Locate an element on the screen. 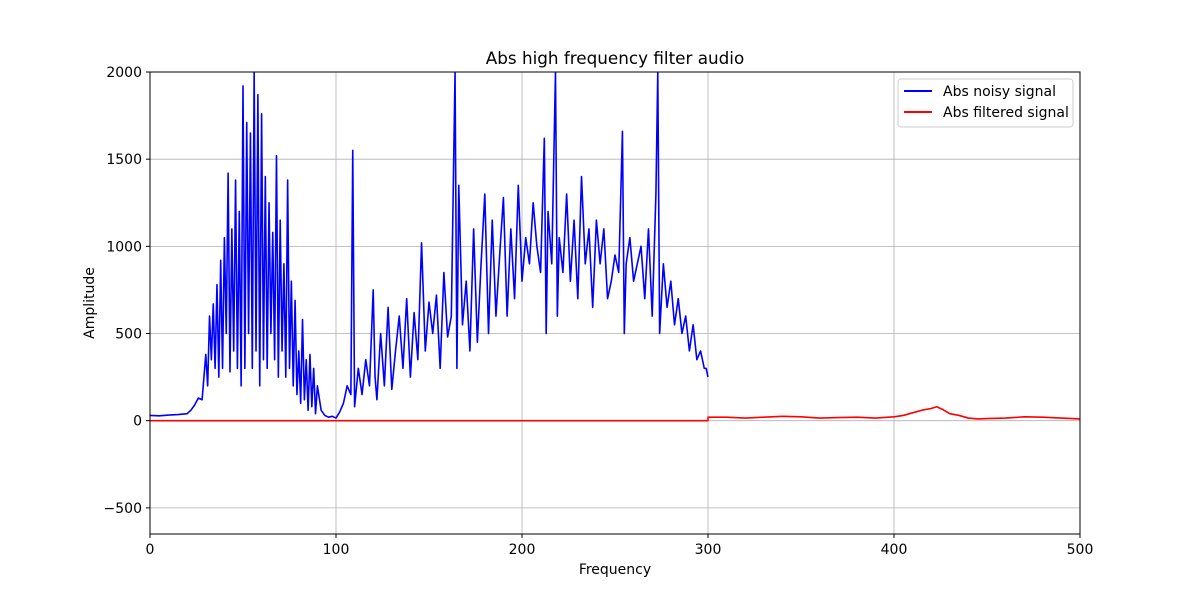 This screenshot has height=600, width=1200. series-line-filtered is located at coordinates (615, 413).